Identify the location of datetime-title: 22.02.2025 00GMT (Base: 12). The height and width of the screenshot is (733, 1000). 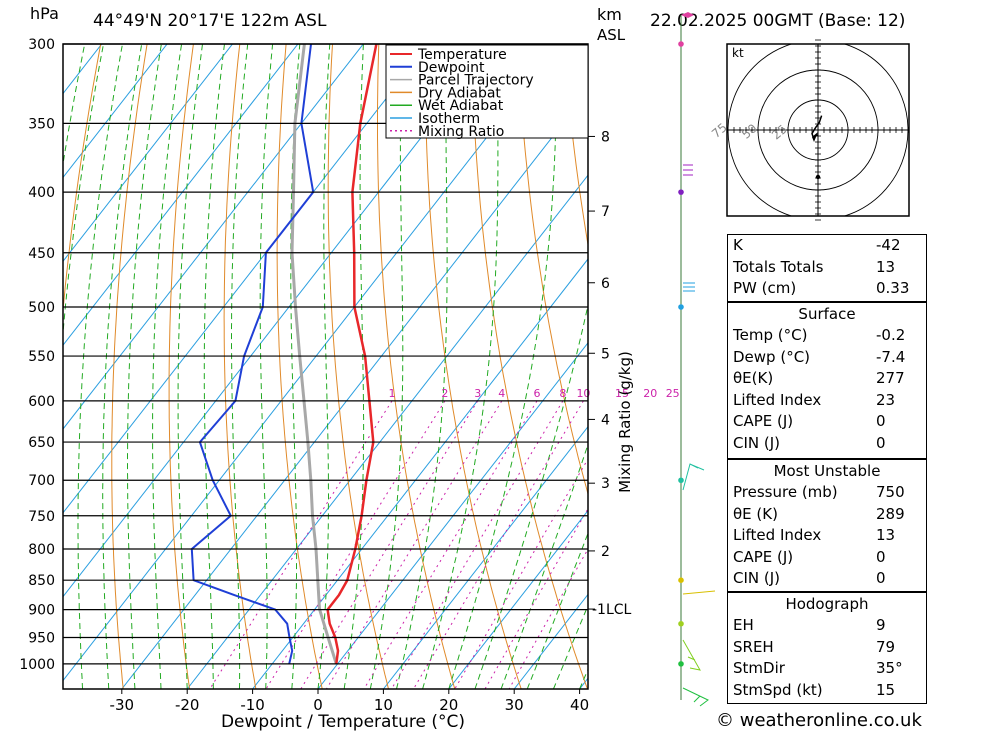
(778, 21).